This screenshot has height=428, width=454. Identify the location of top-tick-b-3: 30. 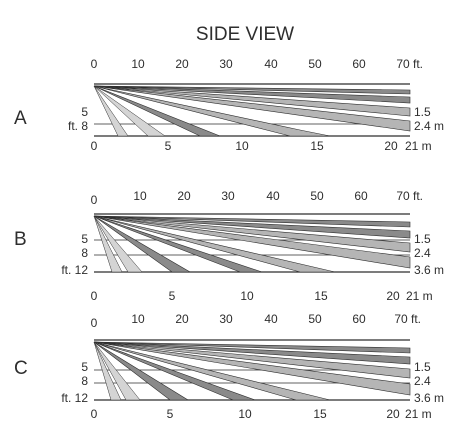
(228, 196).